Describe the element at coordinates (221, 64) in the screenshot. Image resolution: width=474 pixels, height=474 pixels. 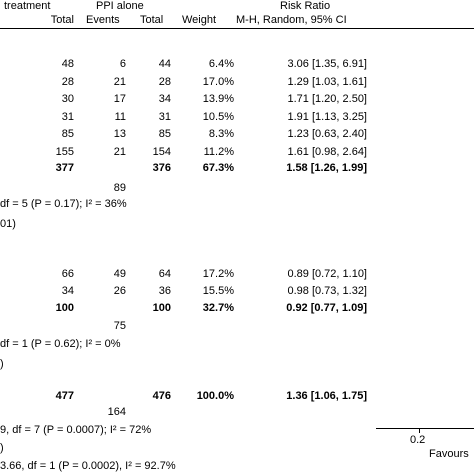
I see `table-row-weight: 6.4%` at that location.